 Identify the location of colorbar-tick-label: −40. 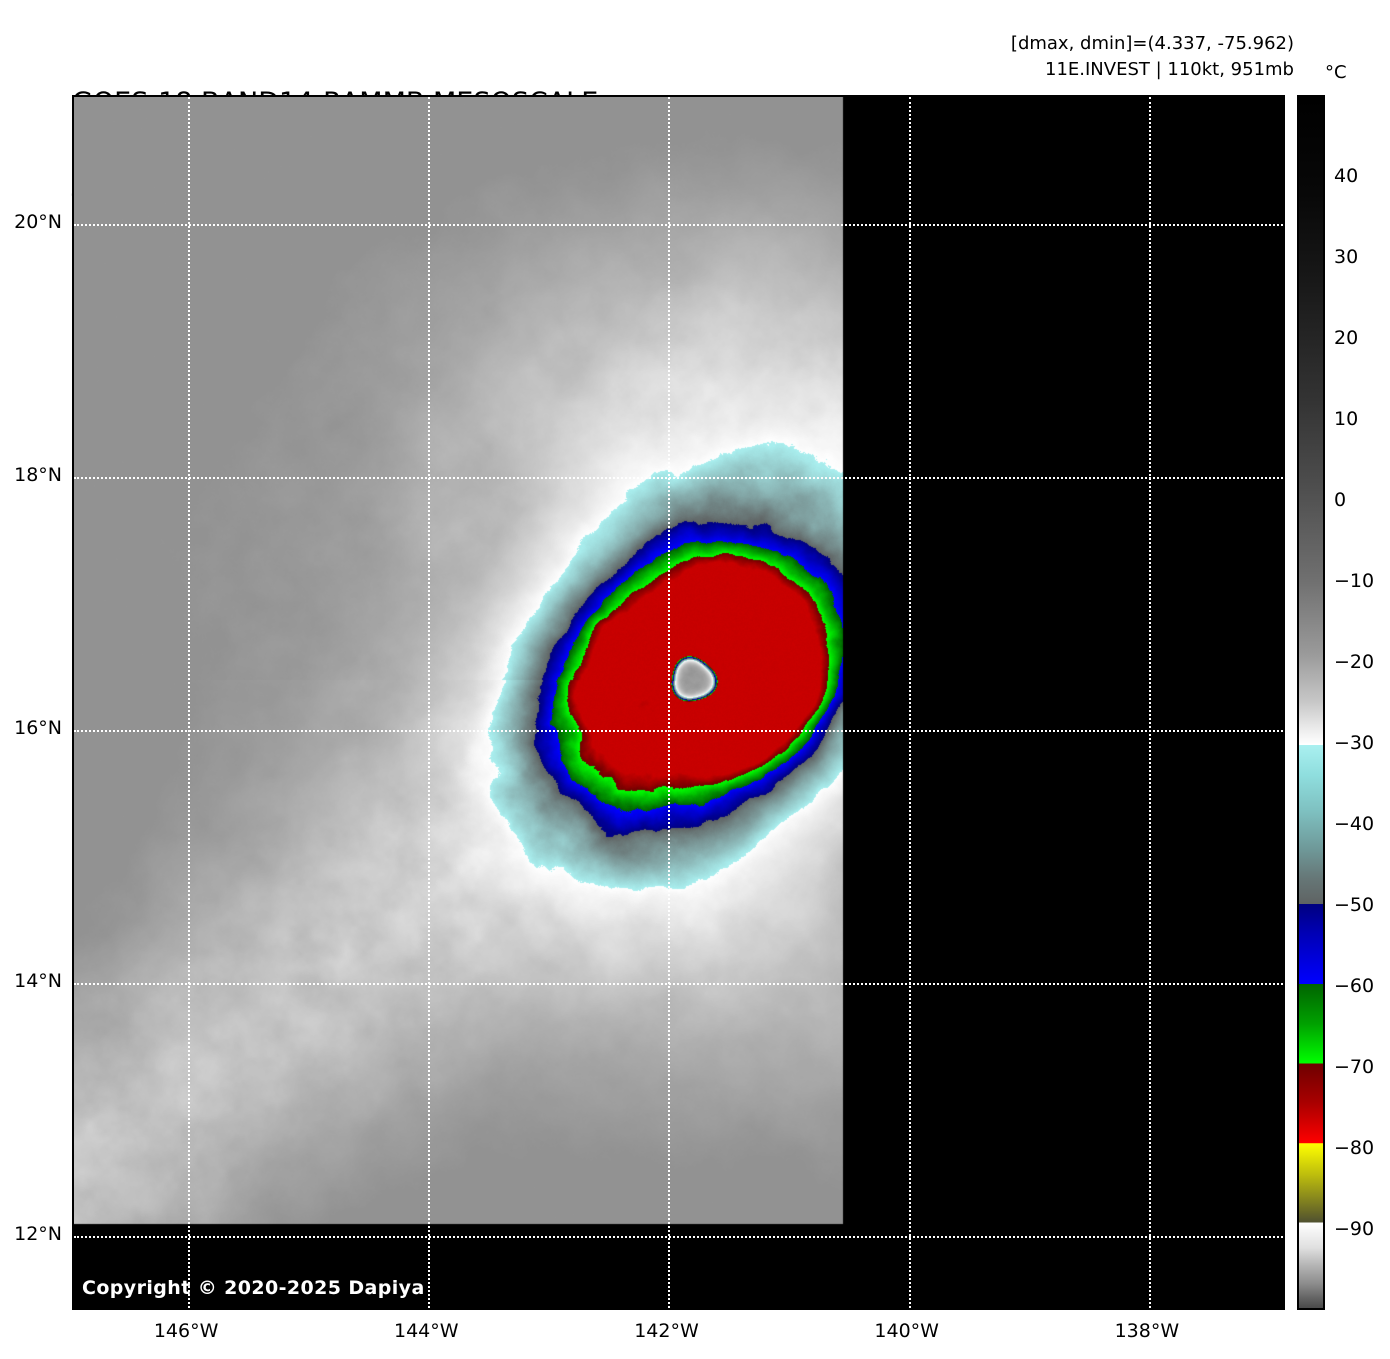
(1354, 824).